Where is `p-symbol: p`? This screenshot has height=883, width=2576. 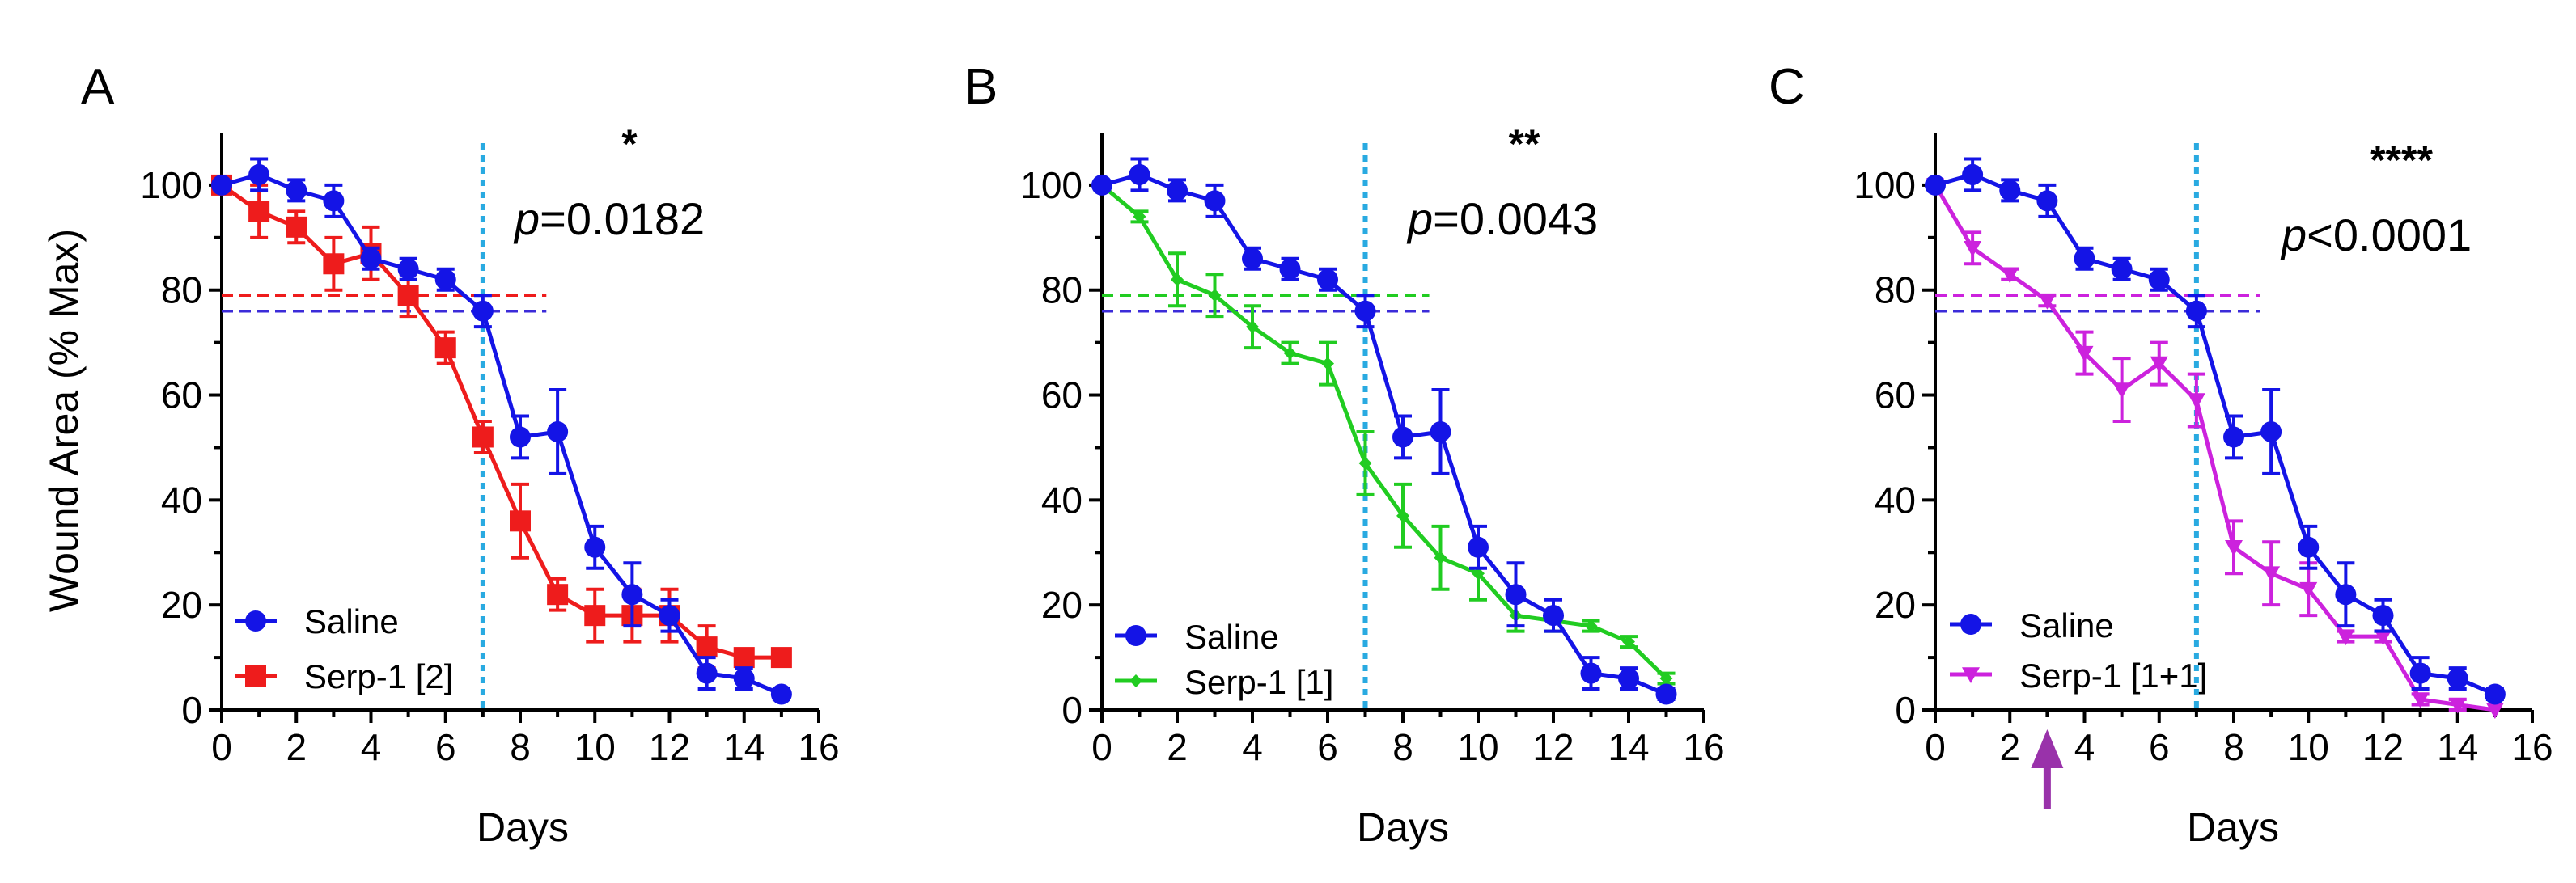
p-symbol: p is located at coordinates (2293, 234).